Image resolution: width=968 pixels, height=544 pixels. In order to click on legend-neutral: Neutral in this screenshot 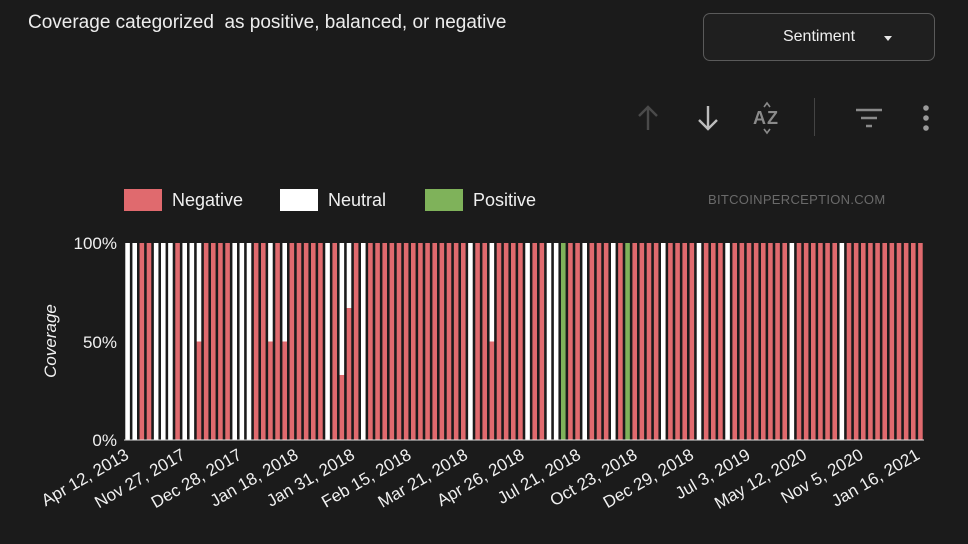, I will do `click(333, 200)`.